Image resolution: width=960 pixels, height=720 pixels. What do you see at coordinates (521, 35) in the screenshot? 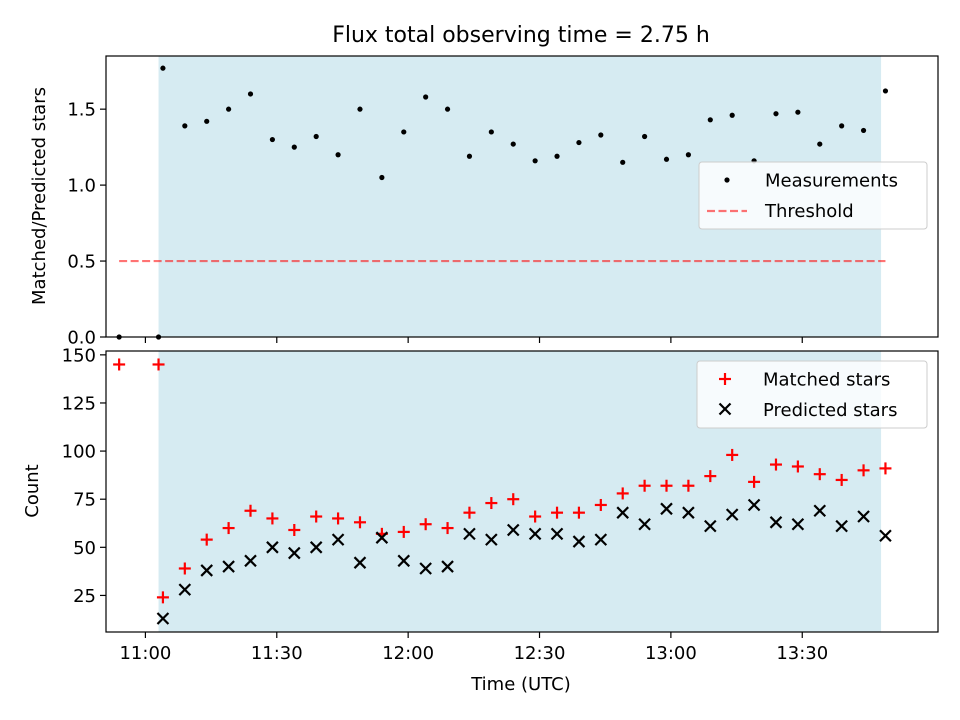
I see `figure-title: Flux total observing time = 2.75 h` at bounding box center [521, 35].